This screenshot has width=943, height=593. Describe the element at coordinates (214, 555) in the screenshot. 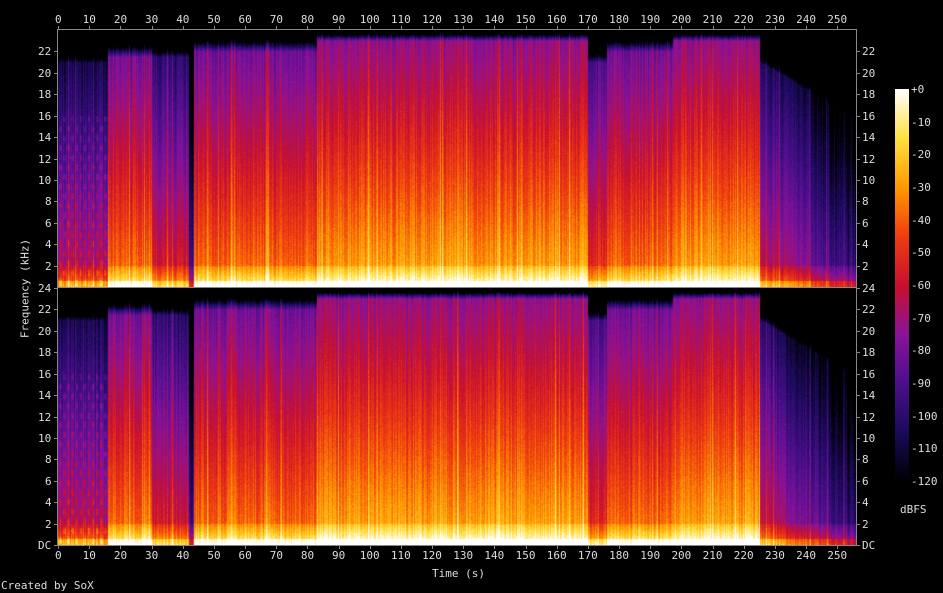

I see `x-tick-label-bottom: 50` at that location.